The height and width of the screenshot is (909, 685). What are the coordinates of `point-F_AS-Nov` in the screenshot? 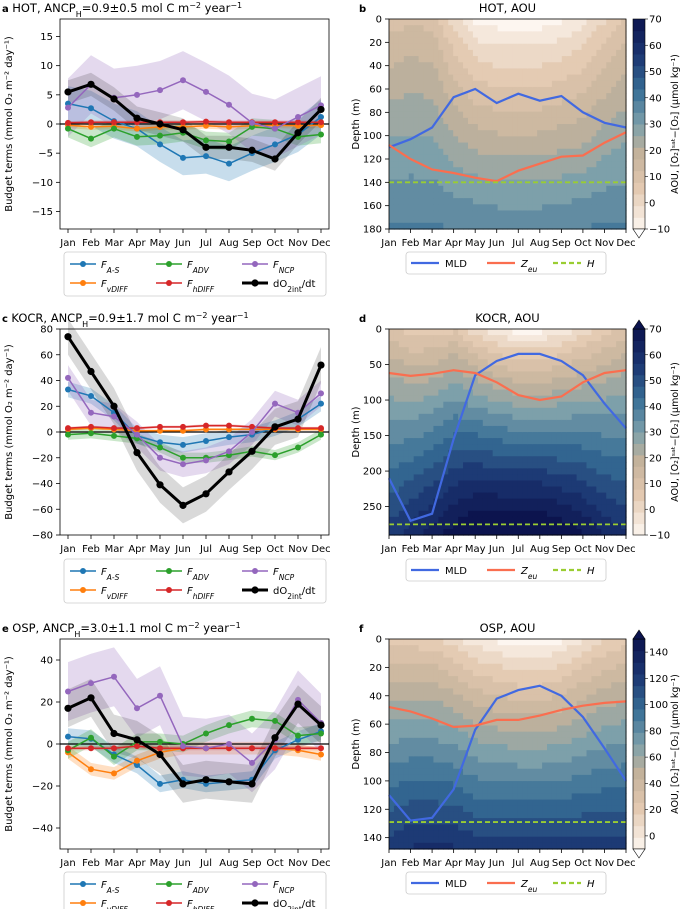 It's located at (298, 739).